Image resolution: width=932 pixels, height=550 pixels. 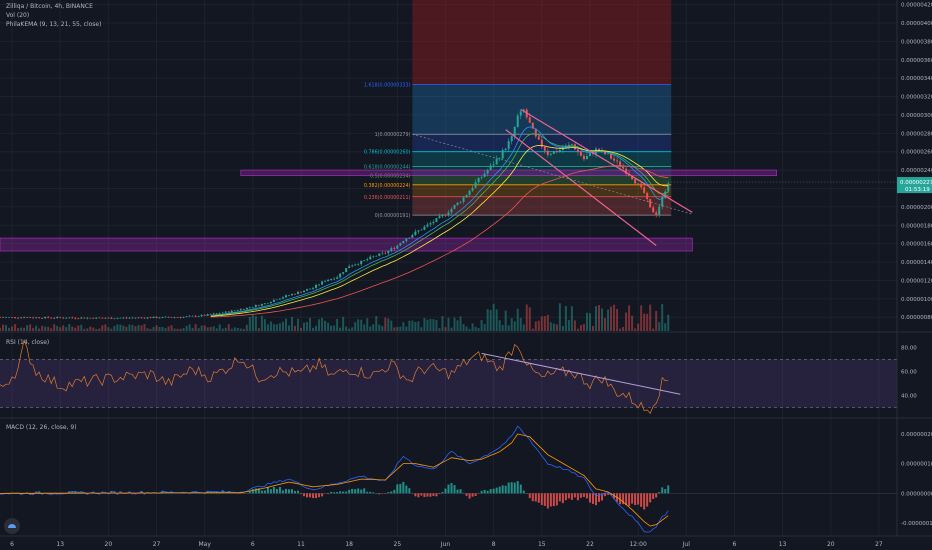 What do you see at coordinates (552, 177) in the screenshot?
I see `trendlines` at bounding box center [552, 177].